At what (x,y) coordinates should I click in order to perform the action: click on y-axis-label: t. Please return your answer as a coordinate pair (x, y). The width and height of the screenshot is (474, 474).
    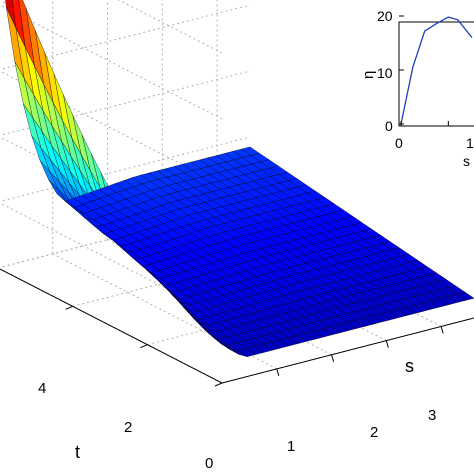
    Looking at the image, I should click on (77, 452).